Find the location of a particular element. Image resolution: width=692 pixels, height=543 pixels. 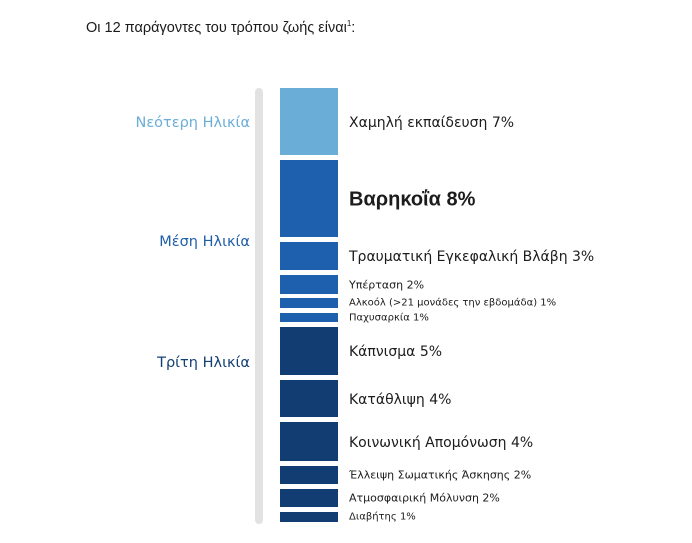

factor-label: Βαρηκοΐα 8% is located at coordinates (412, 199).